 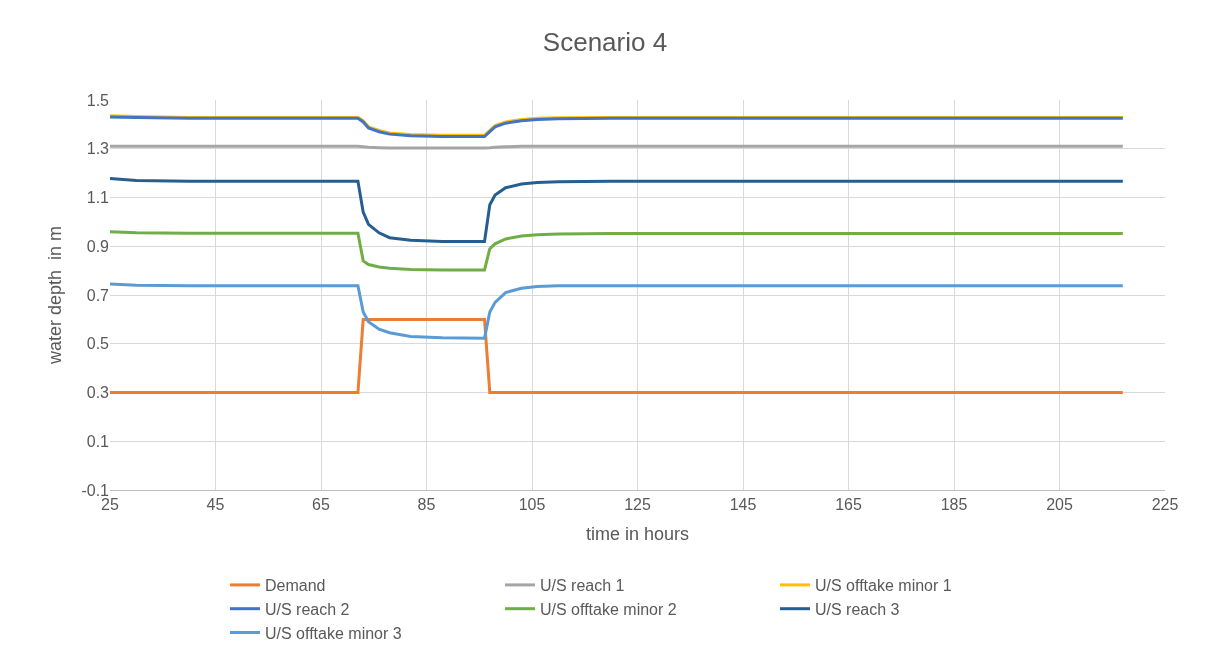 I want to click on legend-label: U/S offtake minor 1, so click(x=883, y=586).